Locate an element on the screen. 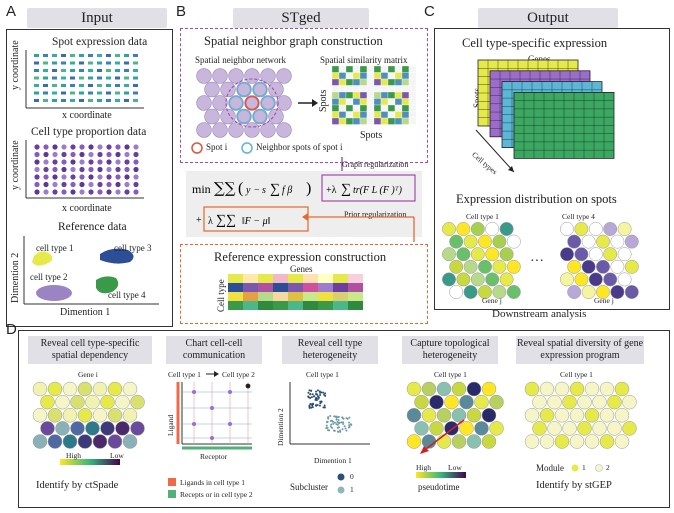 This screenshot has height=513, width=674. matrix-spots-vertical: Spots is located at coordinates (323, 100).